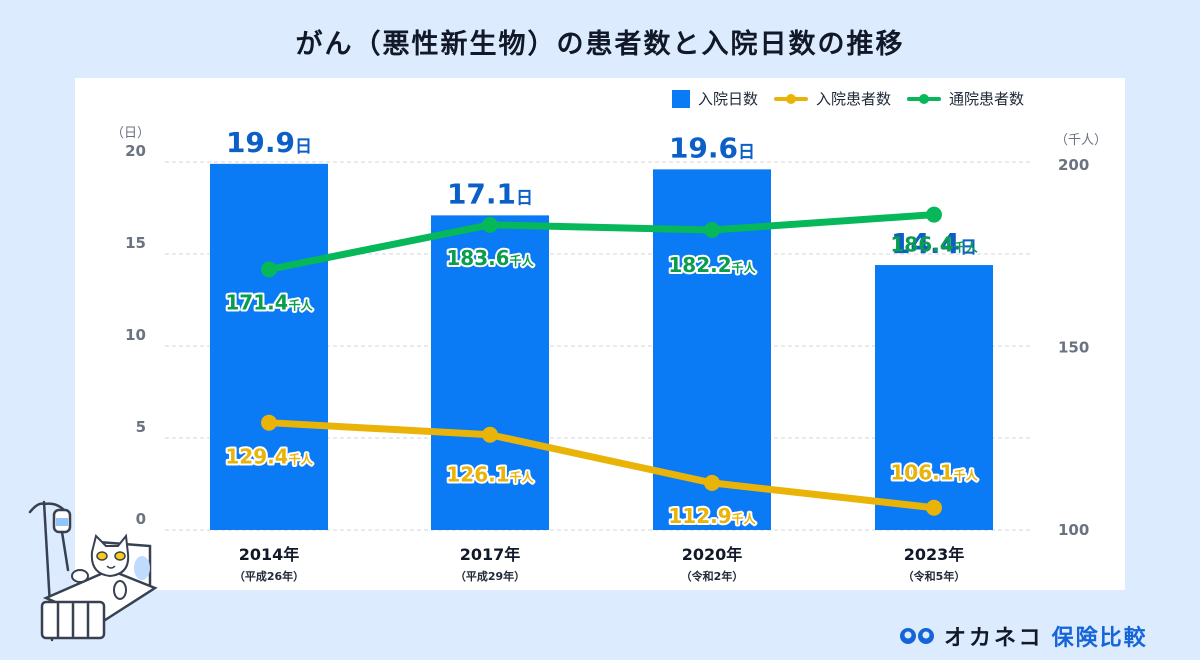 The height and width of the screenshot is (660, 1200). I want to click on logo-service-text: 保険比較, so click(1099, 638).